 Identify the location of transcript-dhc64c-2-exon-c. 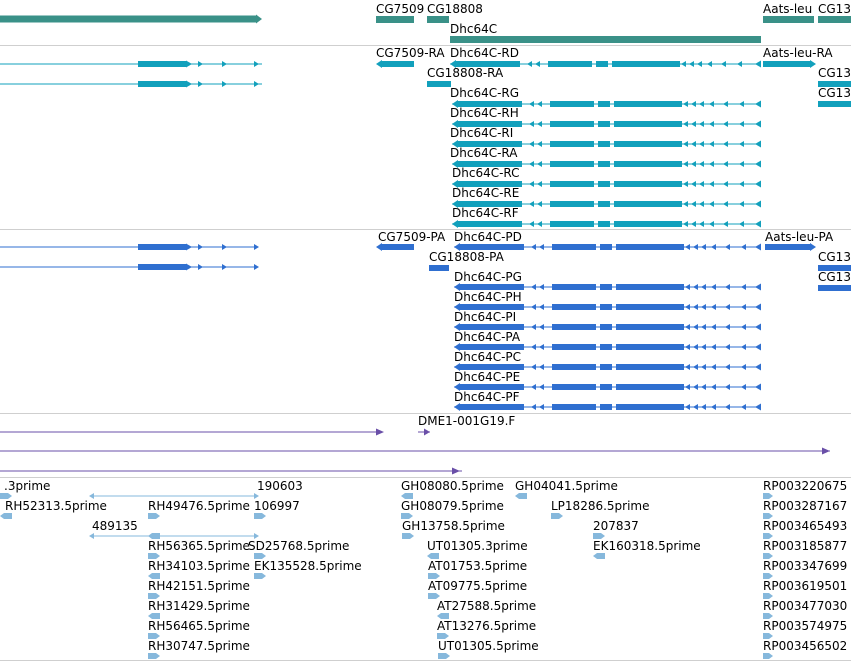
(604, 144).